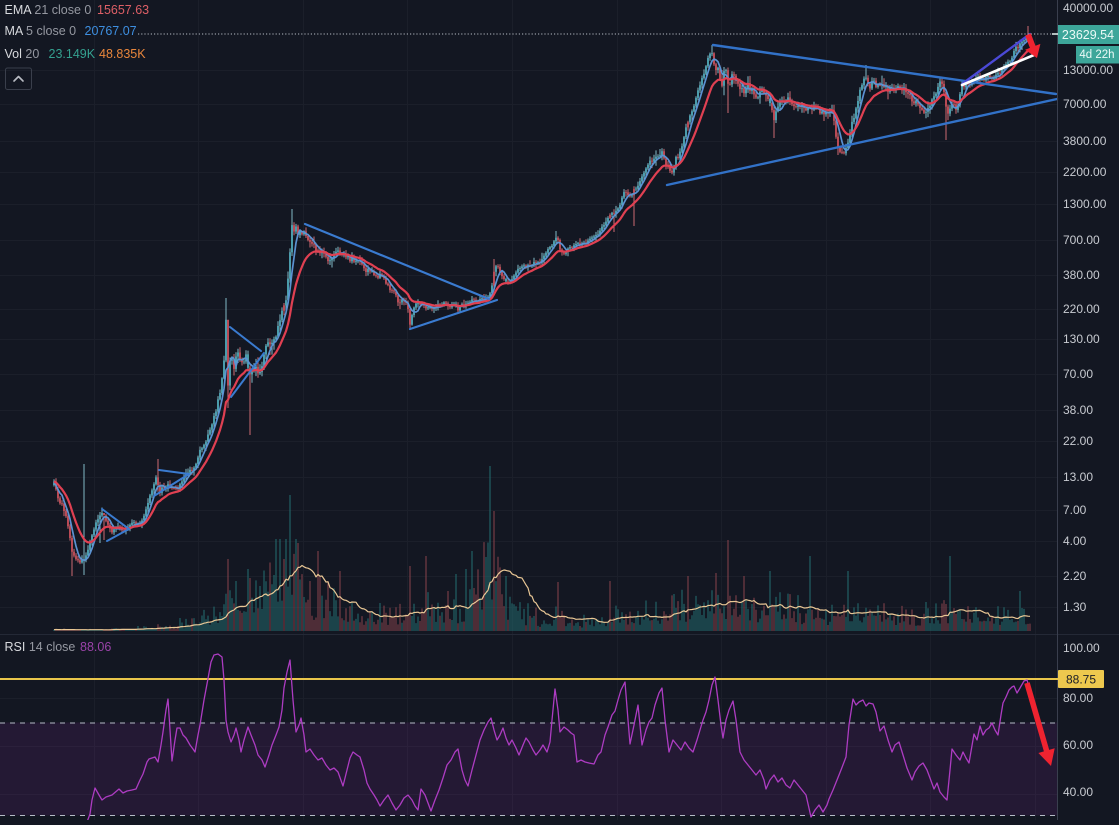 The image size is (1119, 825). What do you see at coordinates (1081, 680) in the screenshot?
I see `svg-text: 88.75` at bounding box center [1081, 680].